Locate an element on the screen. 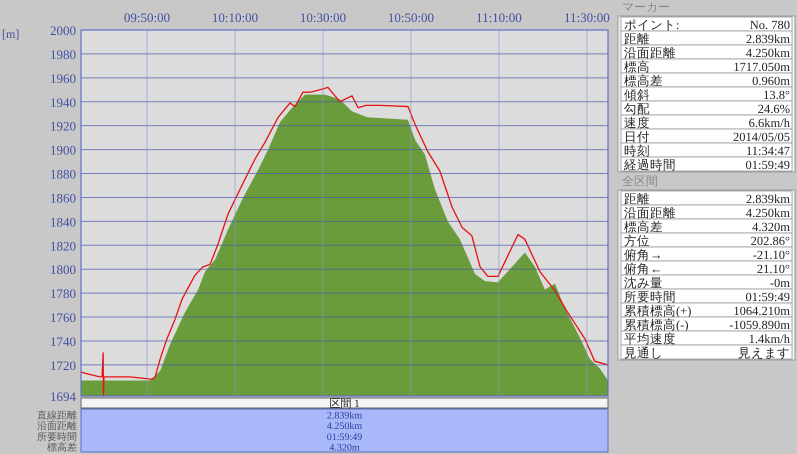  text: -0m is located at coordinates (780, 283).